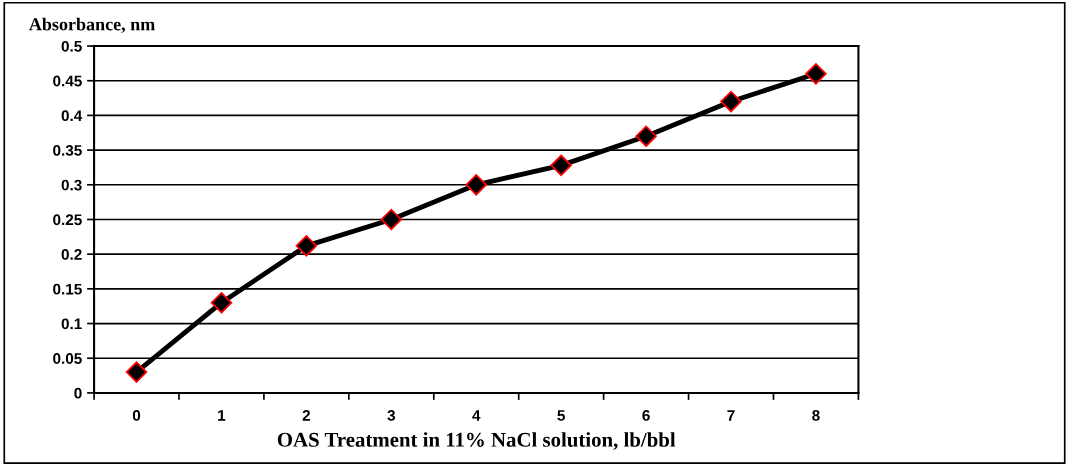 The height and width of the screenshot is (465, 1069). I want to click on x-tick-label: 4, so click(476, 415).